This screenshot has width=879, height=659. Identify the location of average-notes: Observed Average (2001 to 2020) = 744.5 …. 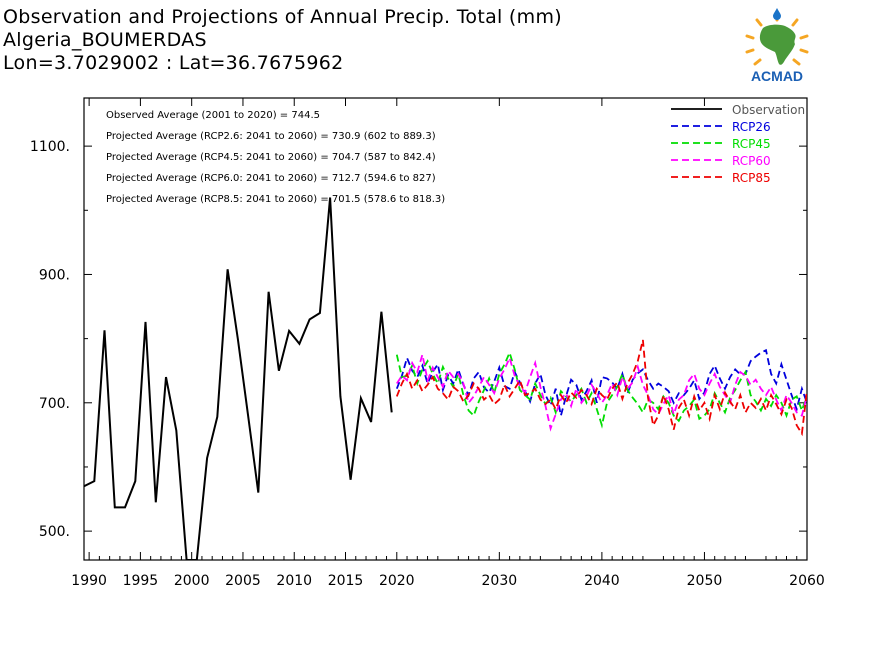
(275, 157).